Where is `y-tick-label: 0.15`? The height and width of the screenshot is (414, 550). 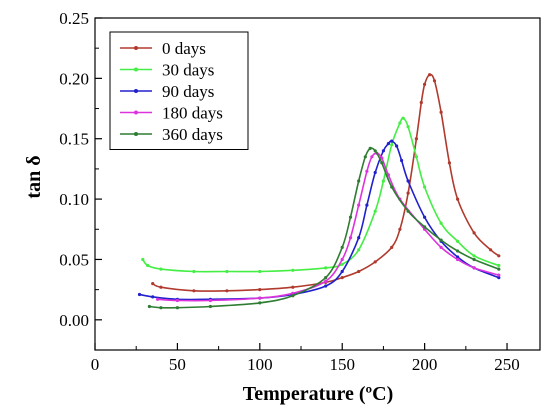 y-tick-label: 0.15 is located at coordinates (74, 139).